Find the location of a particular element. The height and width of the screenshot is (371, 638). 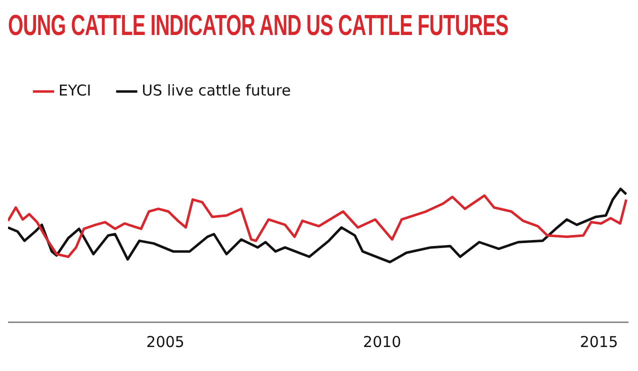

legend-label: EYCI is located at coordinates (75, 90).